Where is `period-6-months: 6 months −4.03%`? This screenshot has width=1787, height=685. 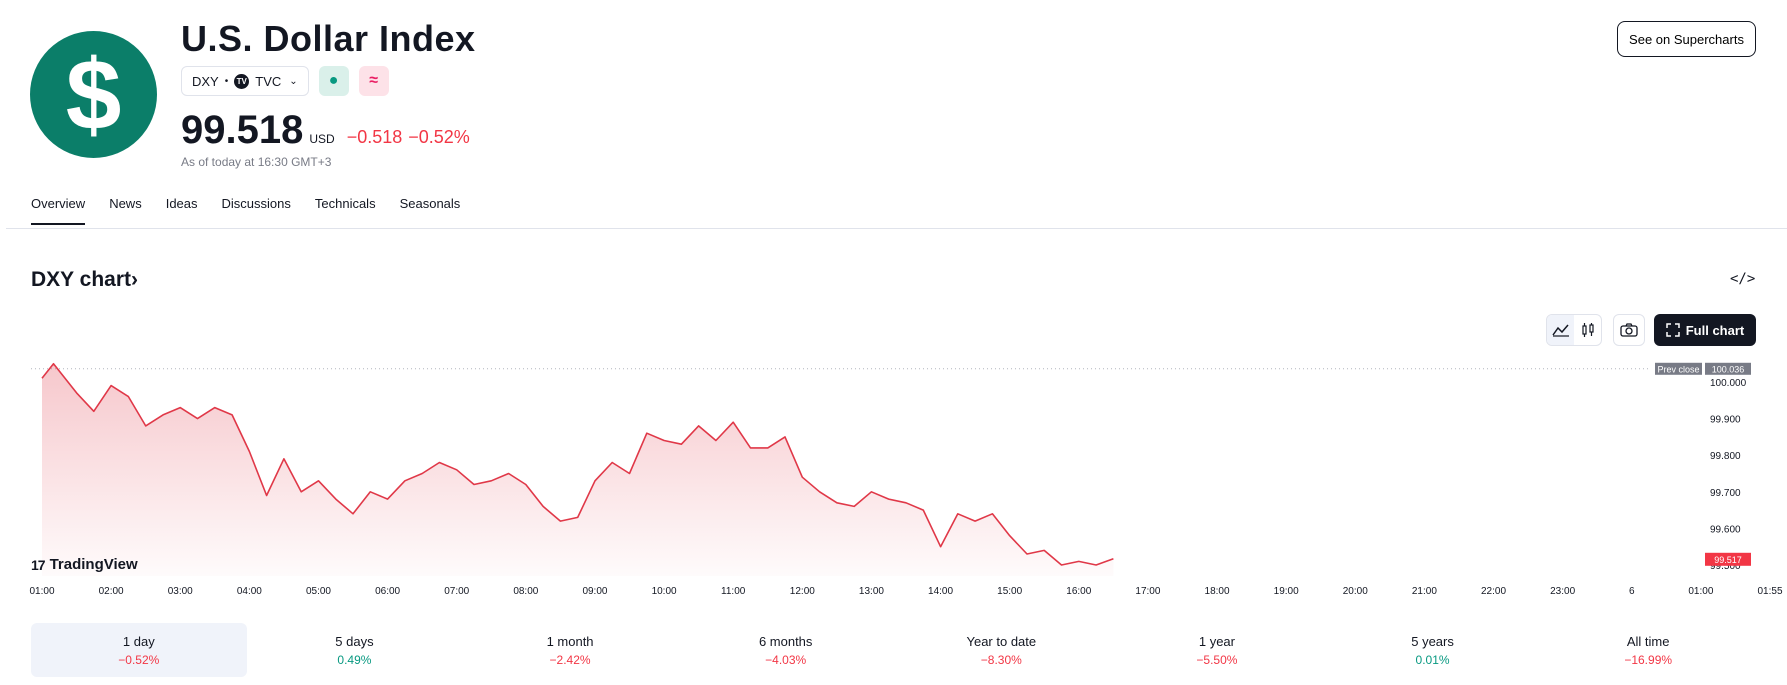
period-6-months: 6 months −4.03% is located at coordinates (786, 650).